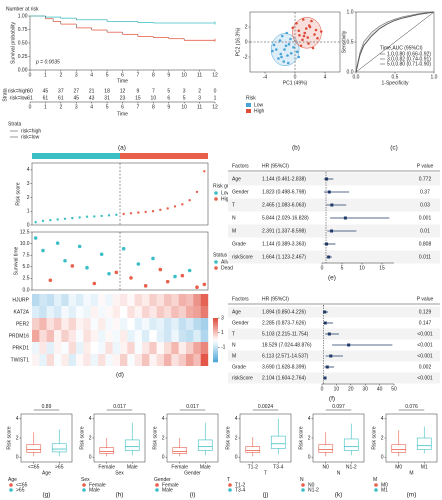 The image size is (442, 500). I want to click on panel-label: (f), so click(332, 399).